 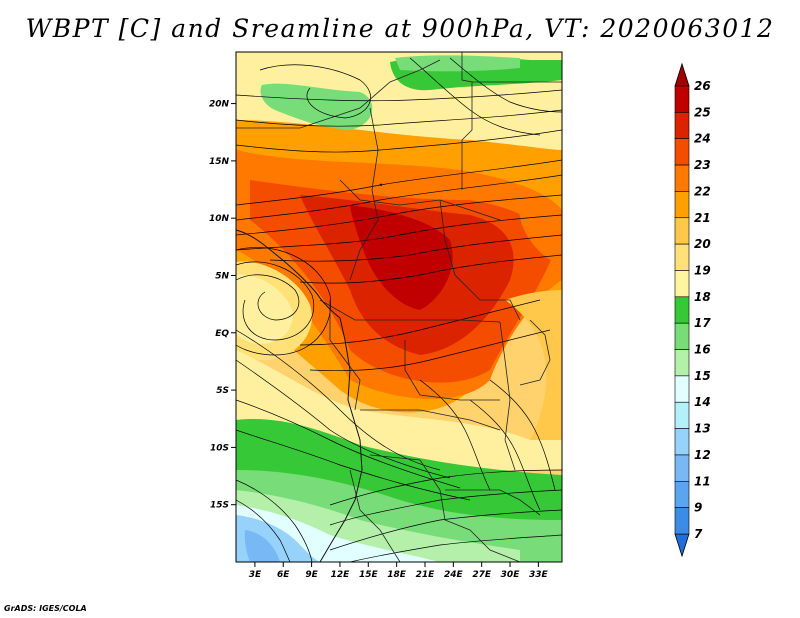 I want to click on y-tick-label: 15S, so click(x=219, y=506).